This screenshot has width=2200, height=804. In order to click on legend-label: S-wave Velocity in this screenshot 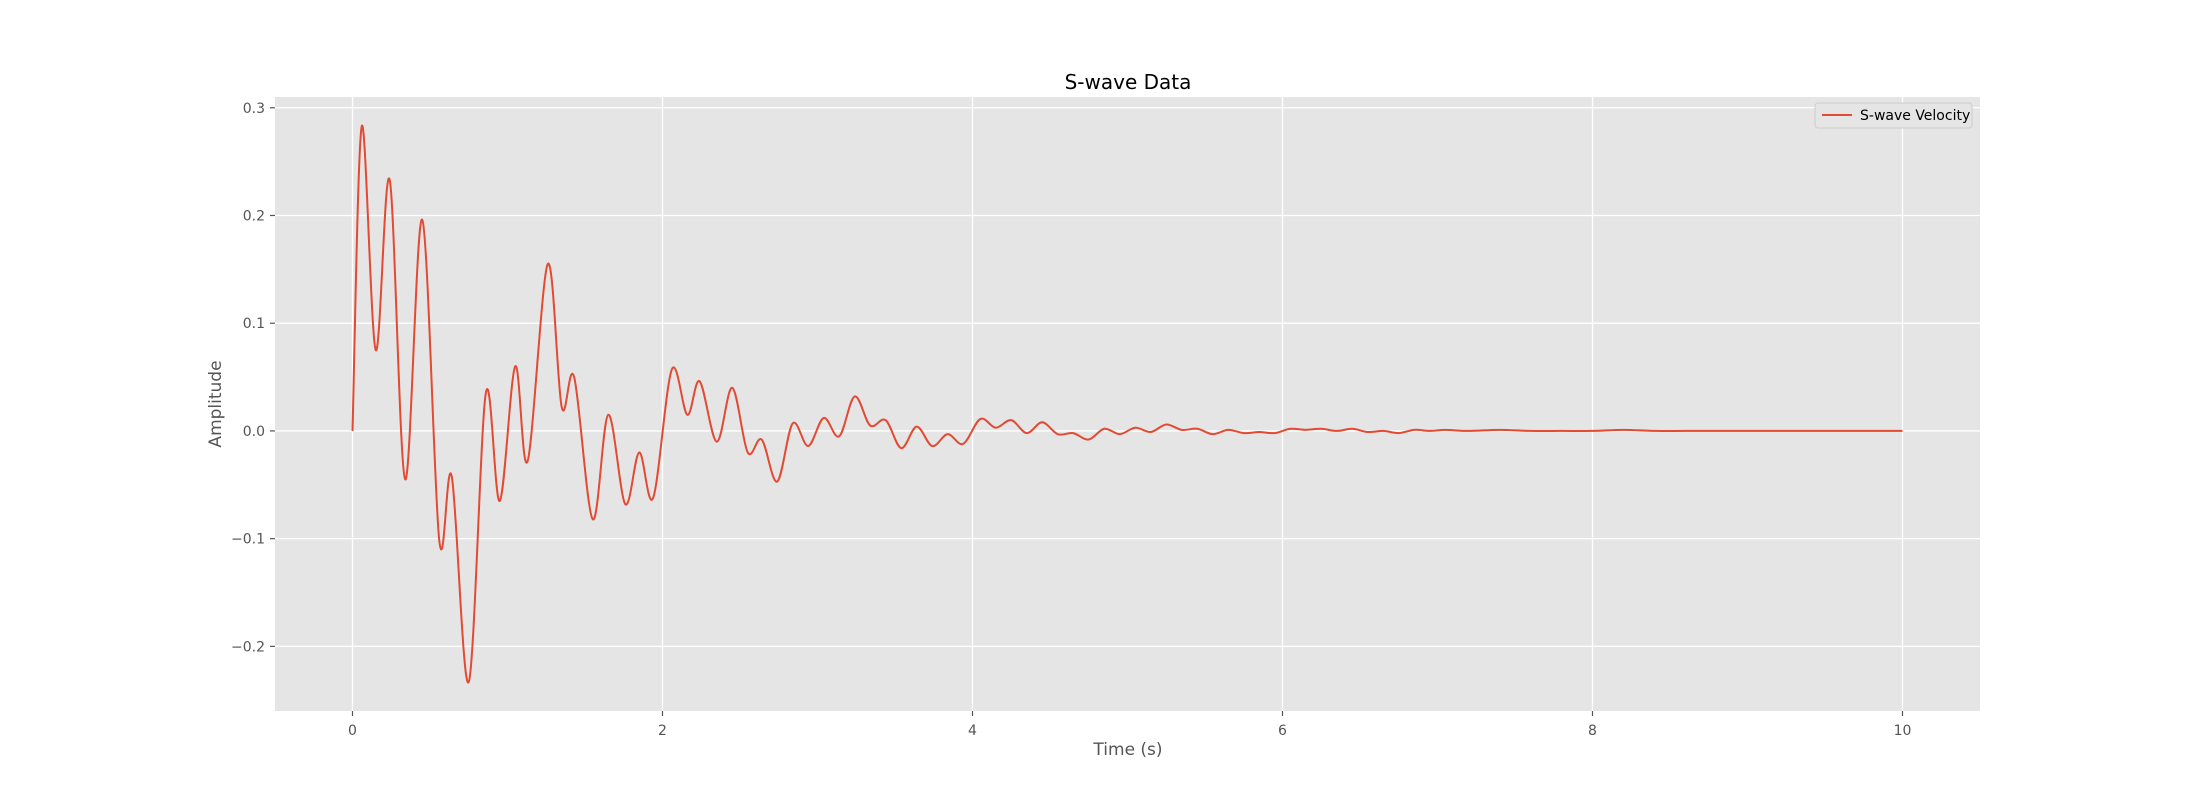, I will do `click(1915, 116)`.